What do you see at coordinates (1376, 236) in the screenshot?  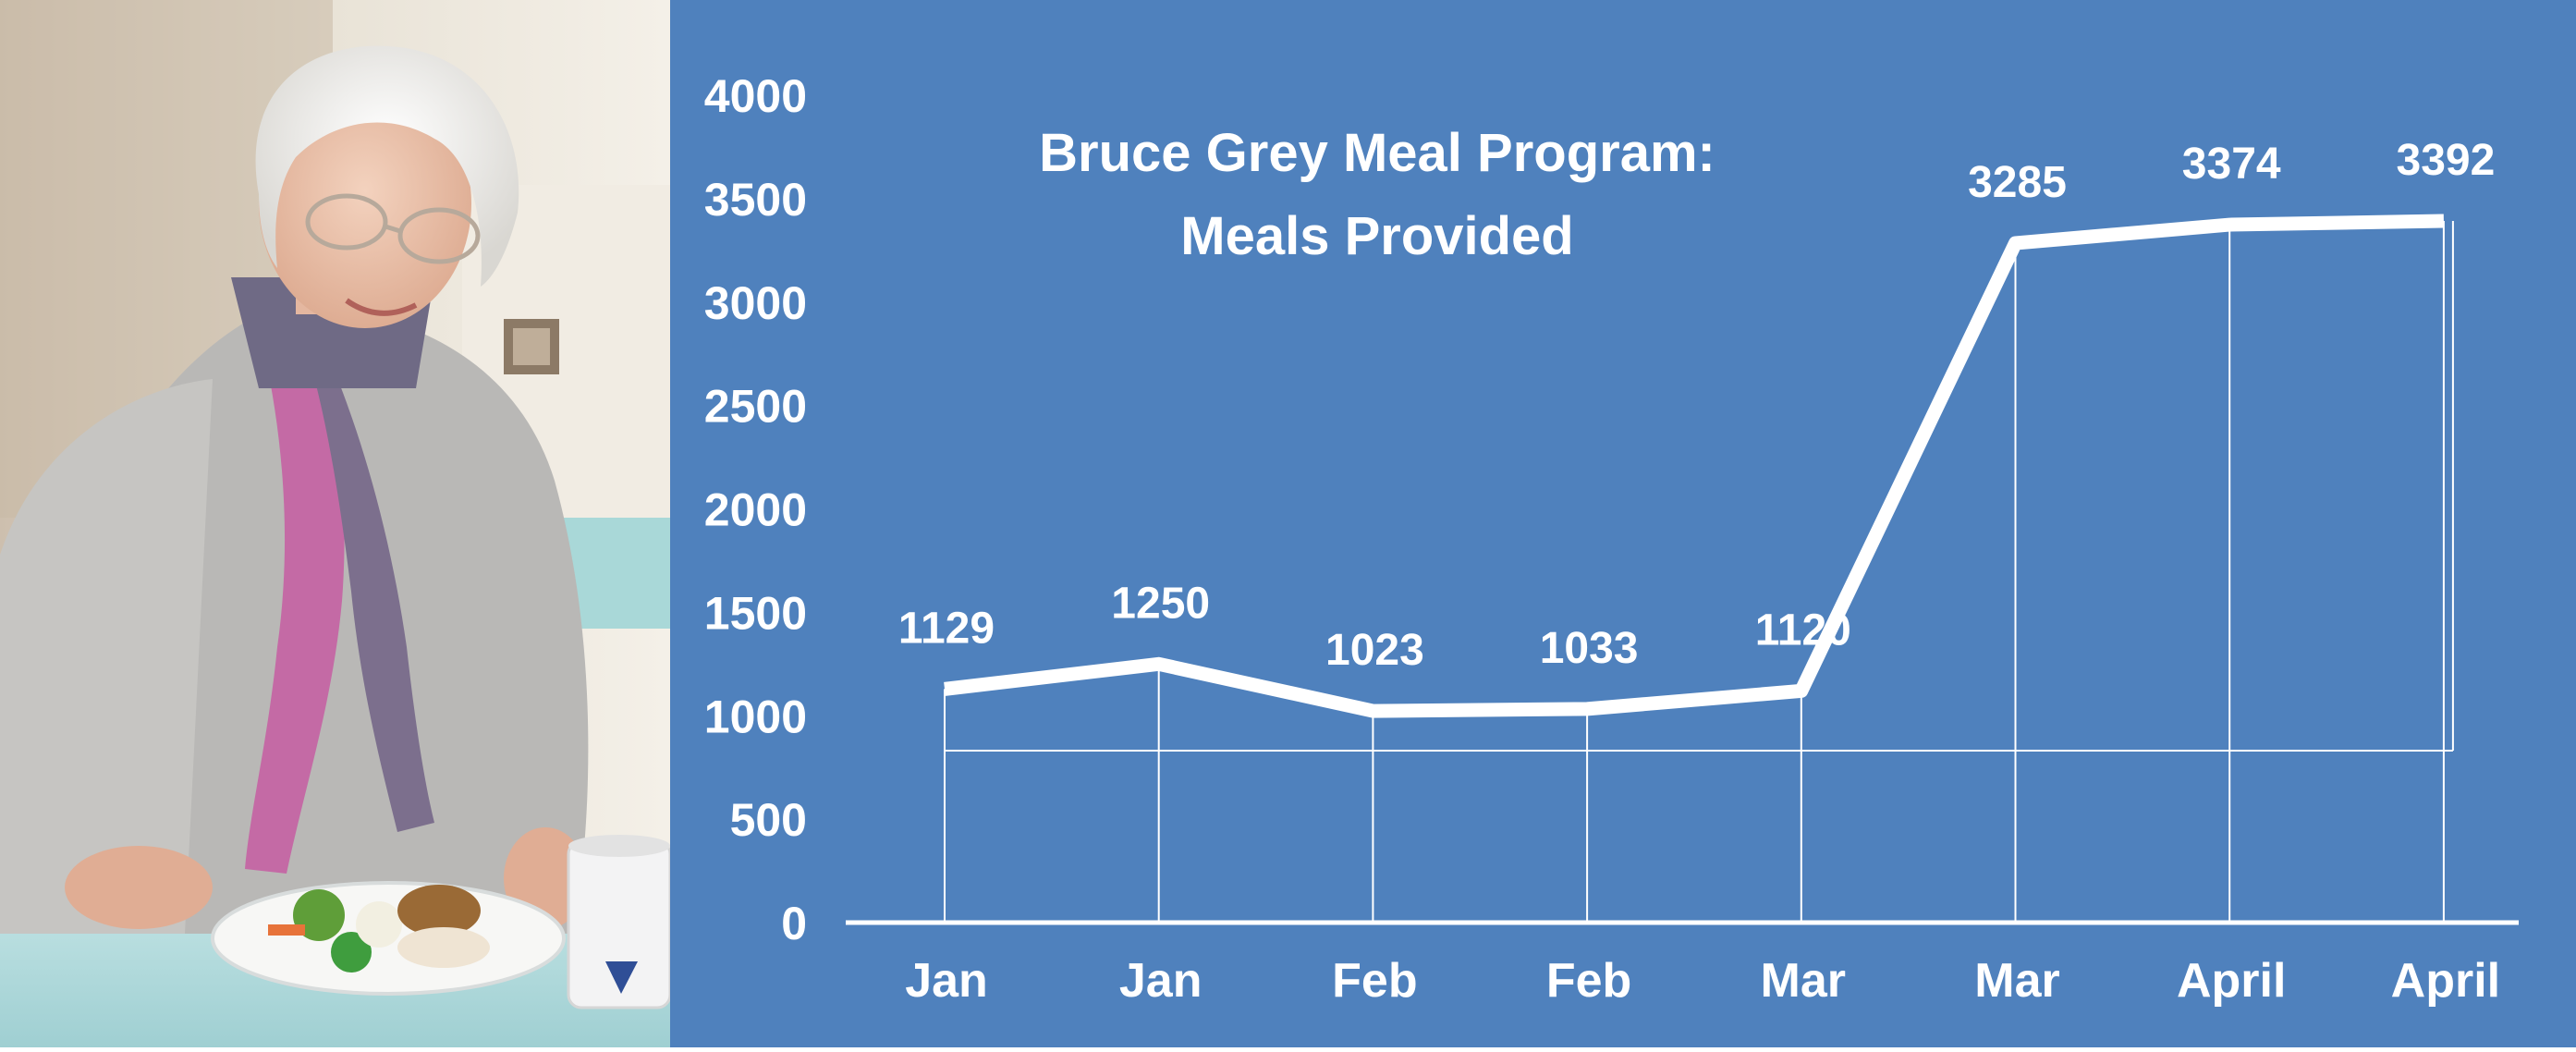 I see `chart-title-line-2: Meals Provided` at bounding box center [1376, 236].